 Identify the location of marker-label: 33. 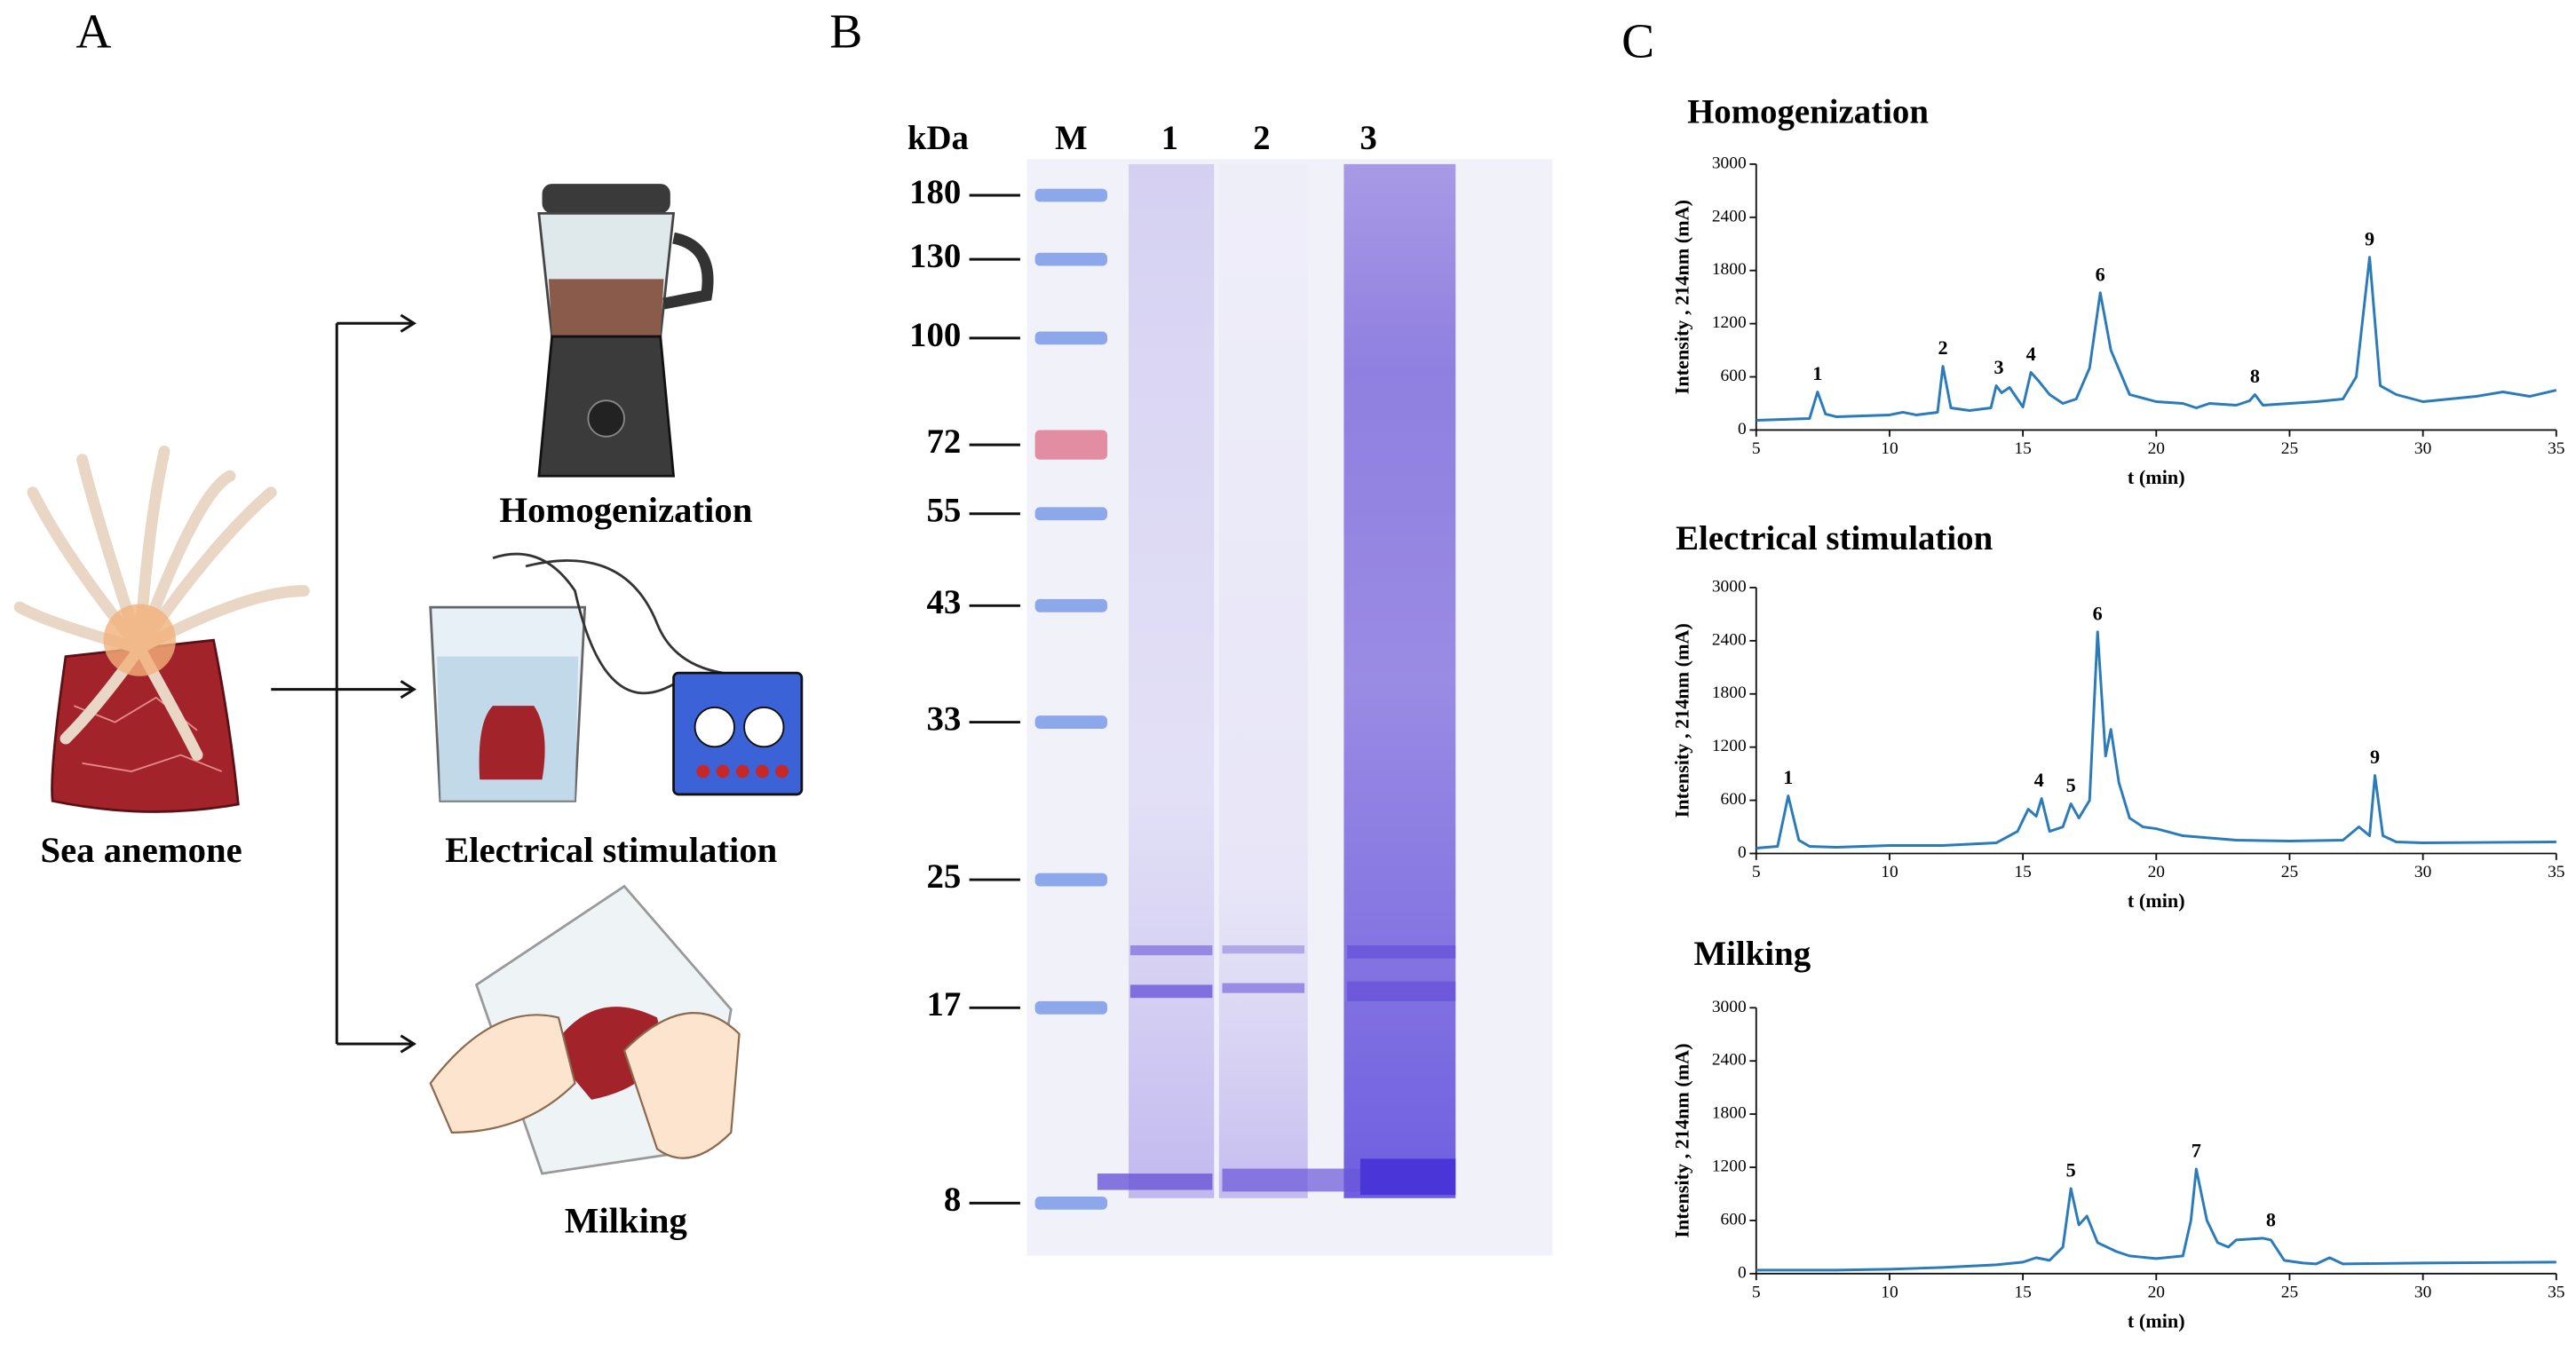
(944, 718).